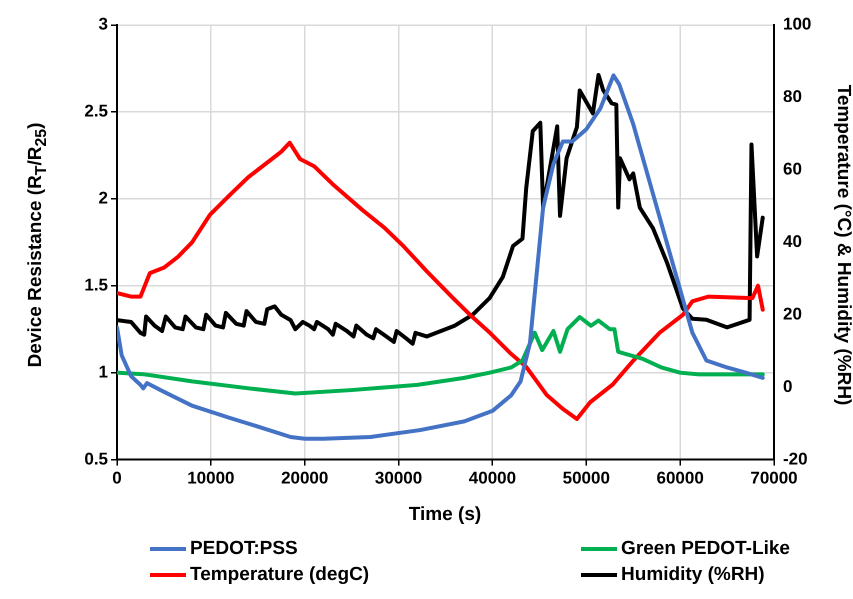  What do you see at coordinates (103, 198) in the screenshot?
I see `y-tick-label: 2` at bounding box center [103, 198].